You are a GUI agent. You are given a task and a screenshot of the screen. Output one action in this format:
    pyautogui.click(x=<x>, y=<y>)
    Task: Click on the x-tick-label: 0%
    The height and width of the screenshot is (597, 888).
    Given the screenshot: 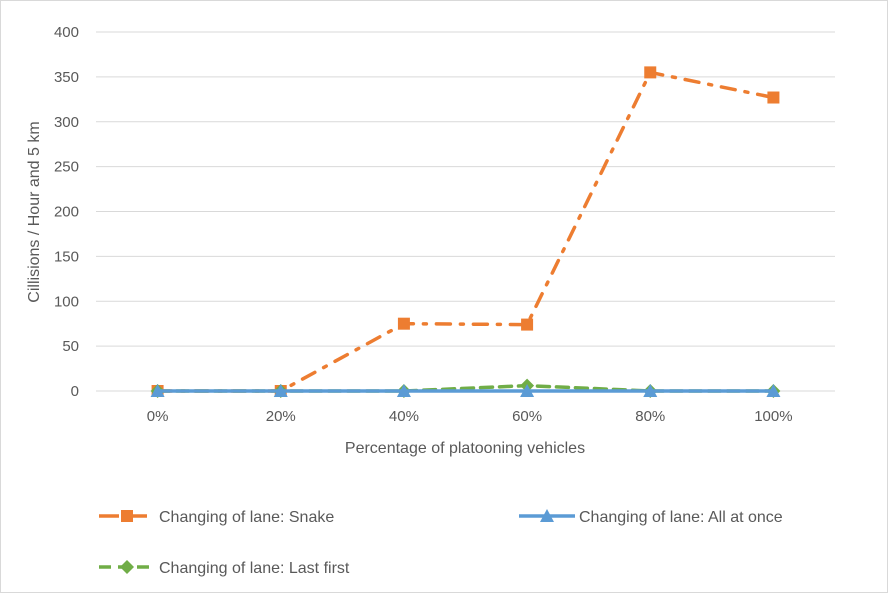 What is the action you would take?
    pyautogui.click(x=158, y=416)
    